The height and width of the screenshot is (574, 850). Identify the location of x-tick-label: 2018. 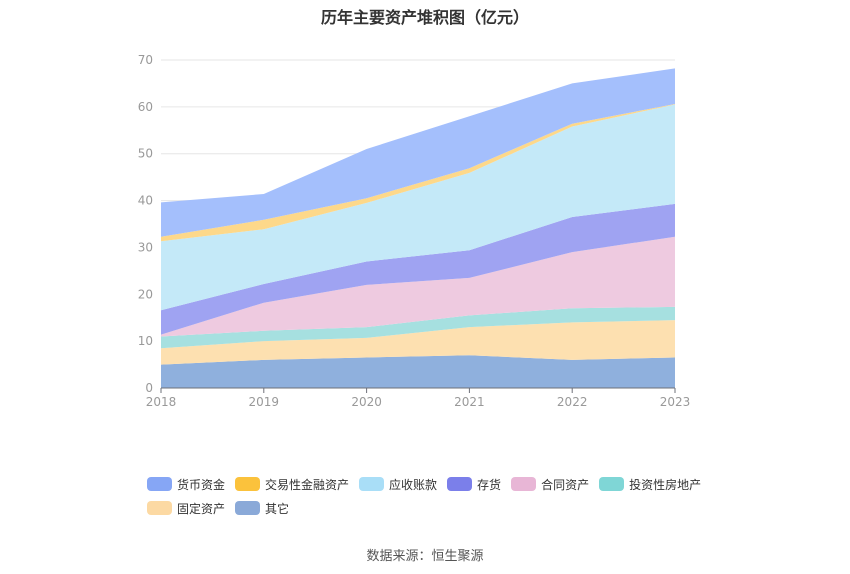
(161, 402).